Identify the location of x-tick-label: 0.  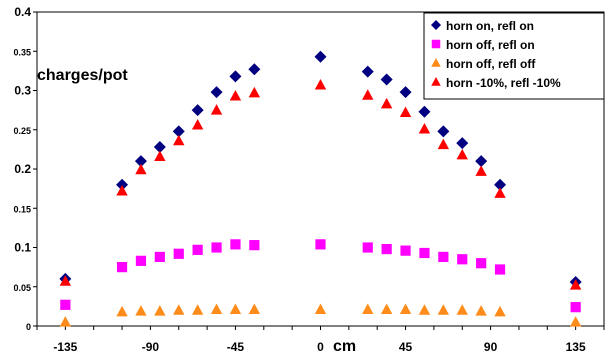
(320, 347).